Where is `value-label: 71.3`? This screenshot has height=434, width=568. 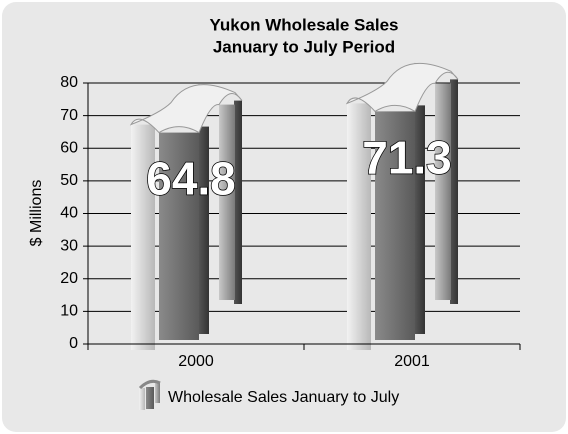
value-label: 71.3 is located at coordinates (407, 158).